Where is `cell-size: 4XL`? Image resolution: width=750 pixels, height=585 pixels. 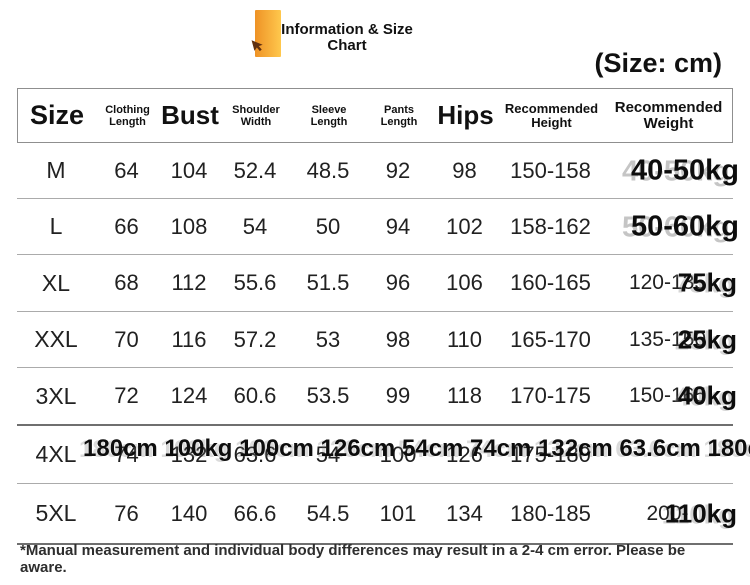 cell-size: 4XL is located at coordinates (56, 454).